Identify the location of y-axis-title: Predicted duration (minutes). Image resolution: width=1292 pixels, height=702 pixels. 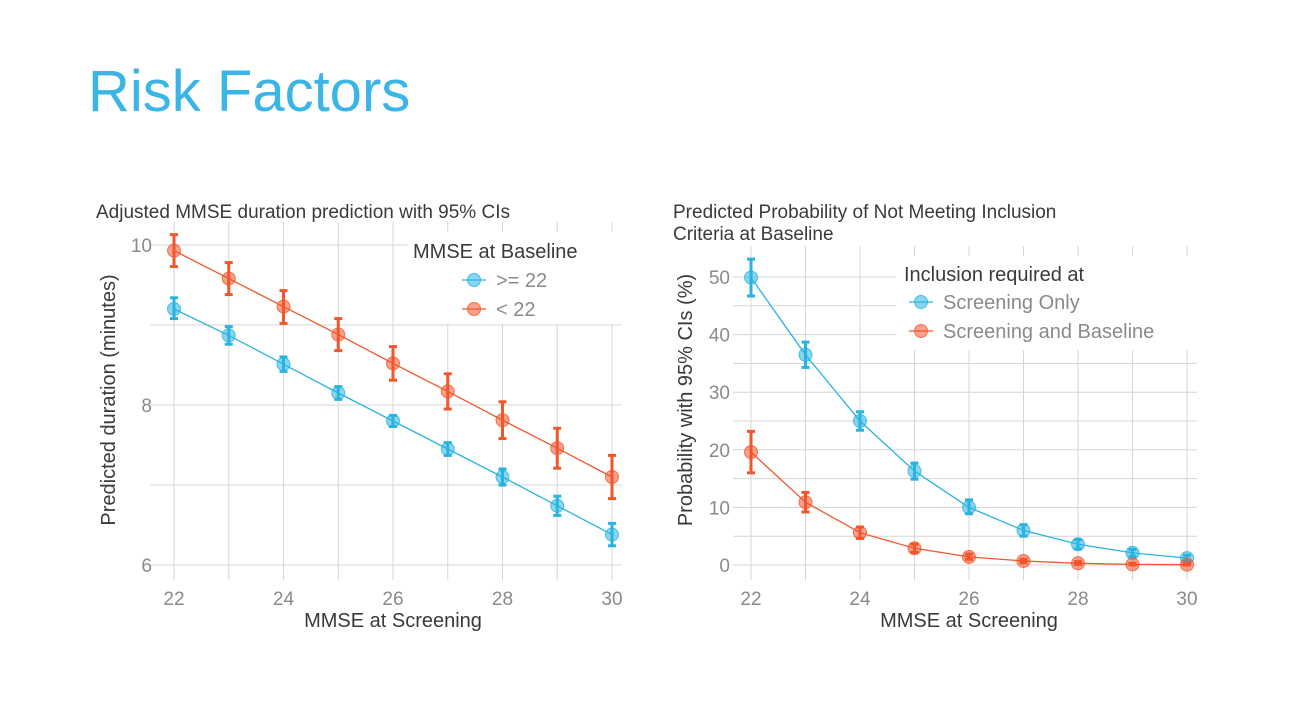
(109, 399).